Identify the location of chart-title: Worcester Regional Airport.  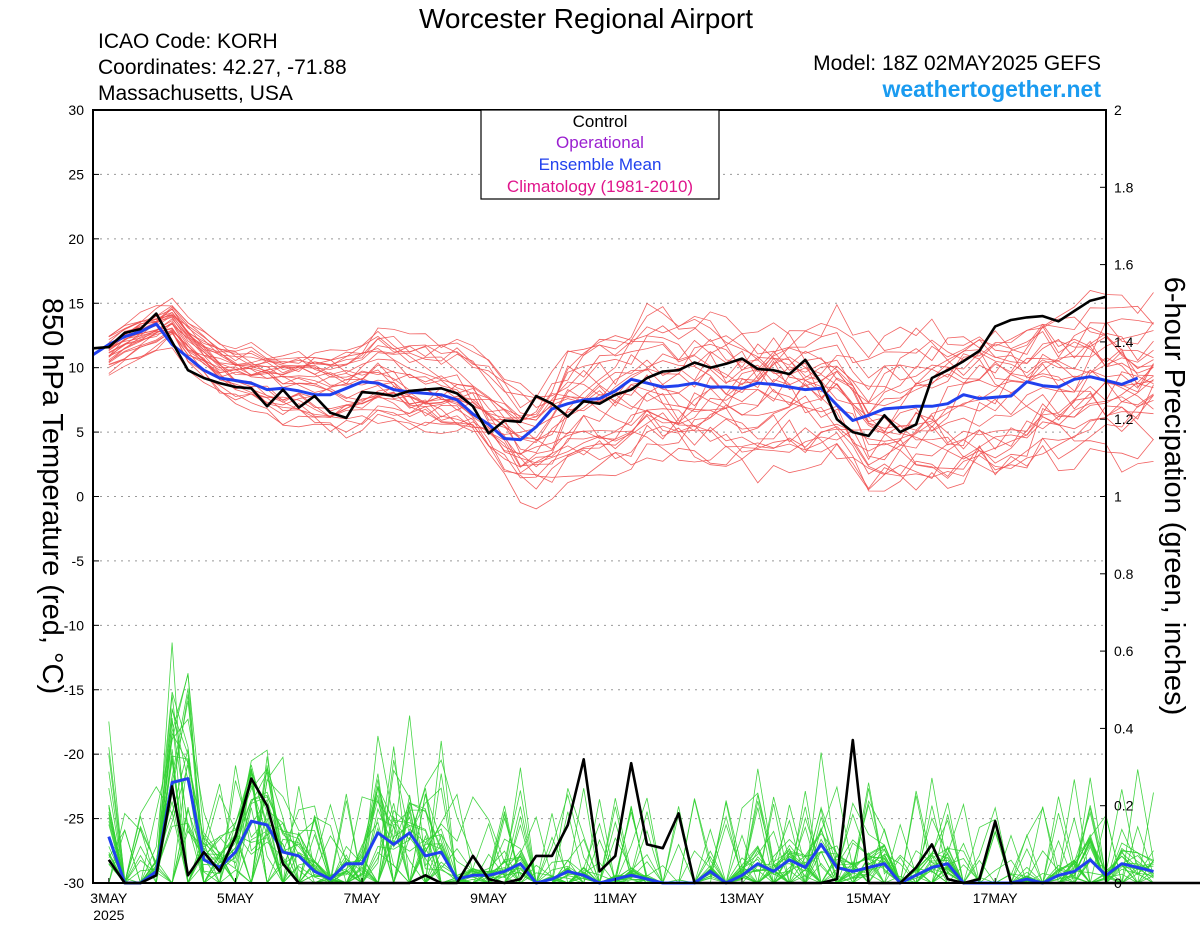
(586, 18).